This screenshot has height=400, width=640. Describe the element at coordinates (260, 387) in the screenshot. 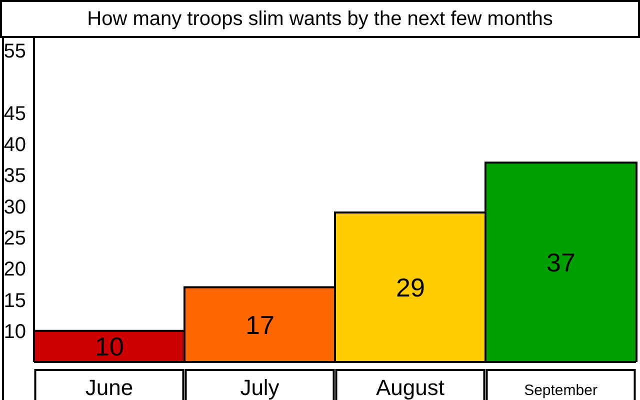

I see `x-tick-label: July` at that location.